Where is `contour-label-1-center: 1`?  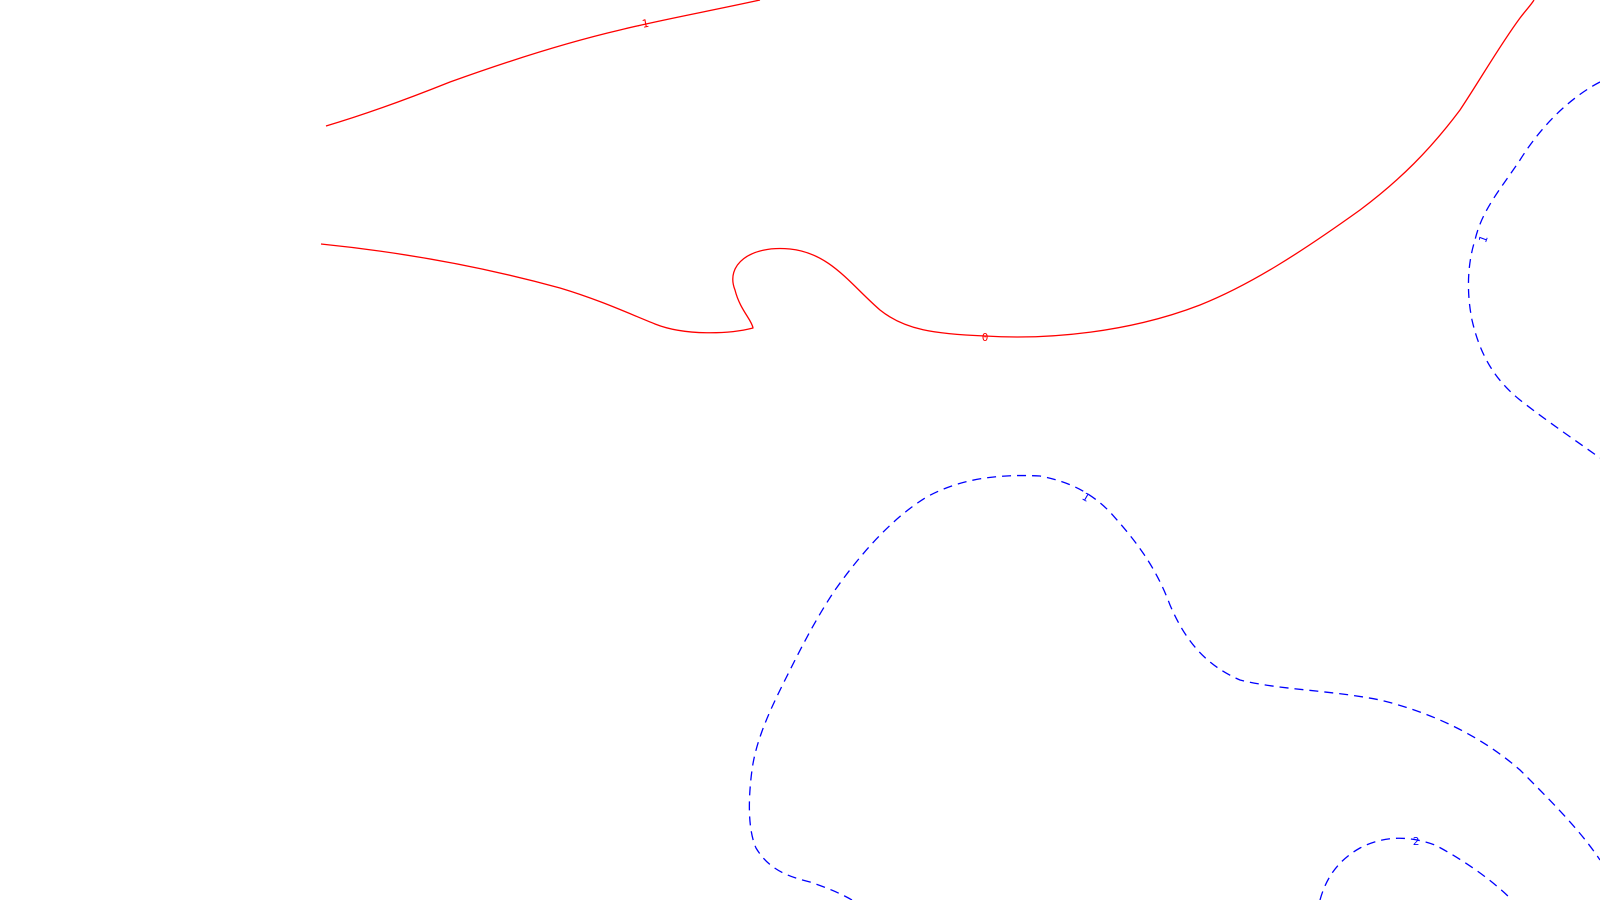
contour-label-1-center: 1 is located at coordinates (1086, 497).